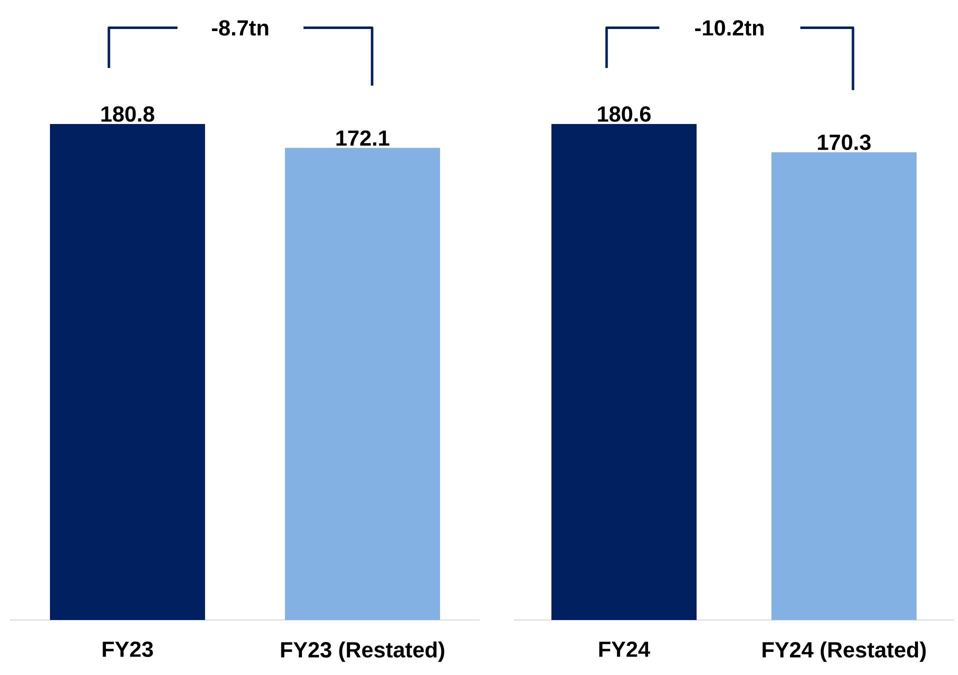 The width and height of the screenshot is (958, 675). What do you see at coordinates (624, 114) in the screenshot?
I see `data-label: 180.6` at bounding box center [624, 114].